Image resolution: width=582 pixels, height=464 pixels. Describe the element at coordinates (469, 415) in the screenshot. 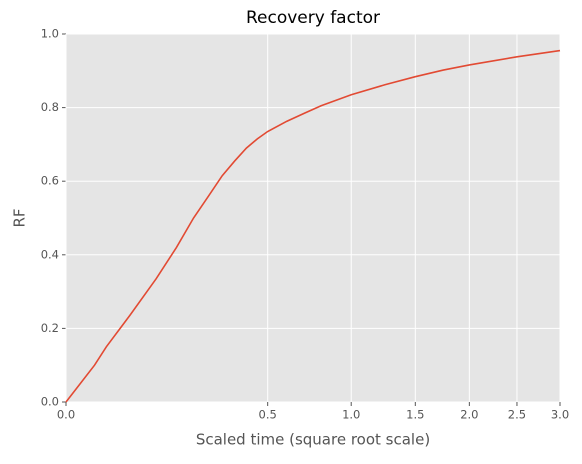

I see `x-tick-label: 2.0` at that location.